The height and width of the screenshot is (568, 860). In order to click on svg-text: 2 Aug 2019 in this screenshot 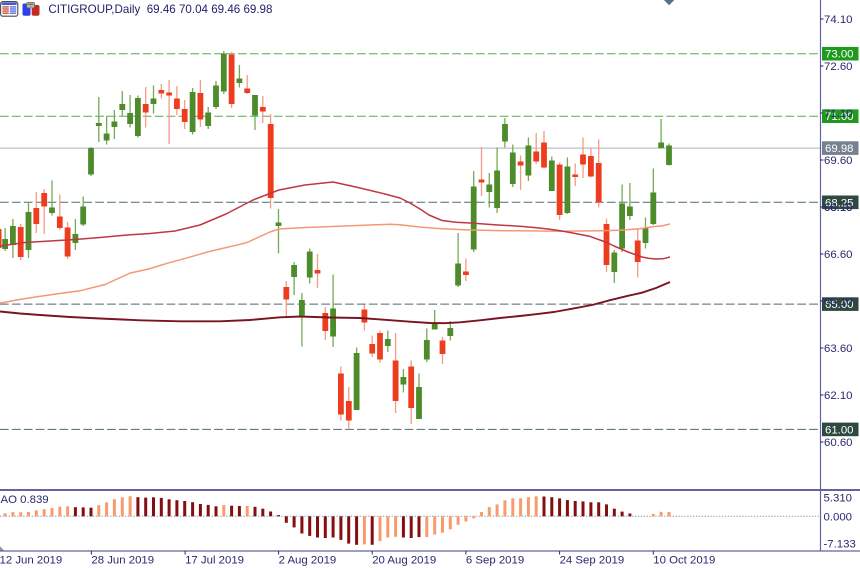, I will do `click(308, 560)`.